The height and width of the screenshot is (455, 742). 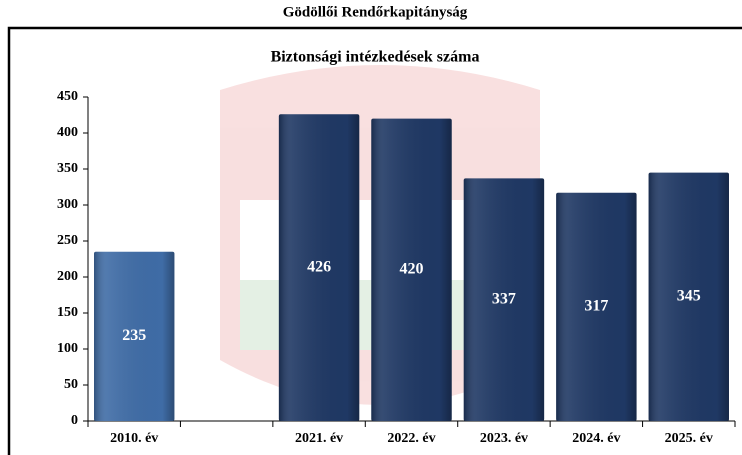 I want to click on data-label: 420, so click(x=412, y=268).